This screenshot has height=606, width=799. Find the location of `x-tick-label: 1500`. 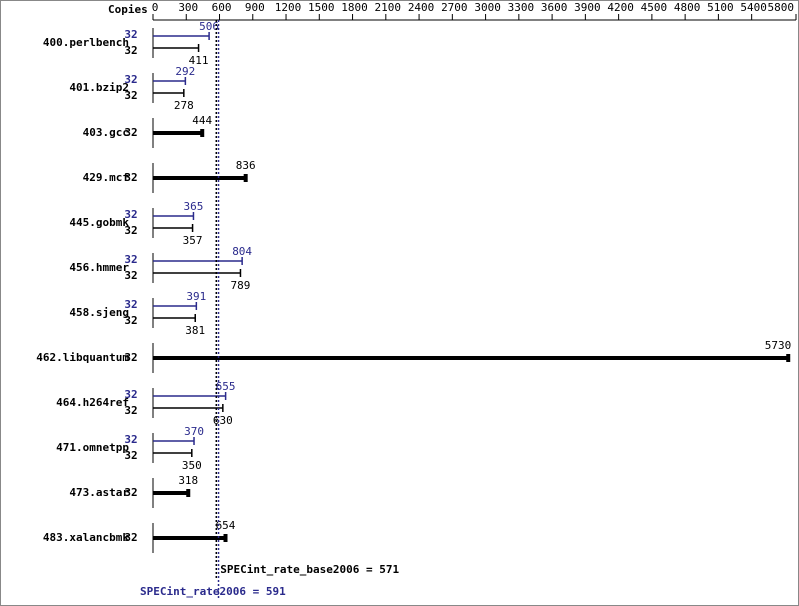

x-tick-label: 1500 is located at coordinates (321, 7).